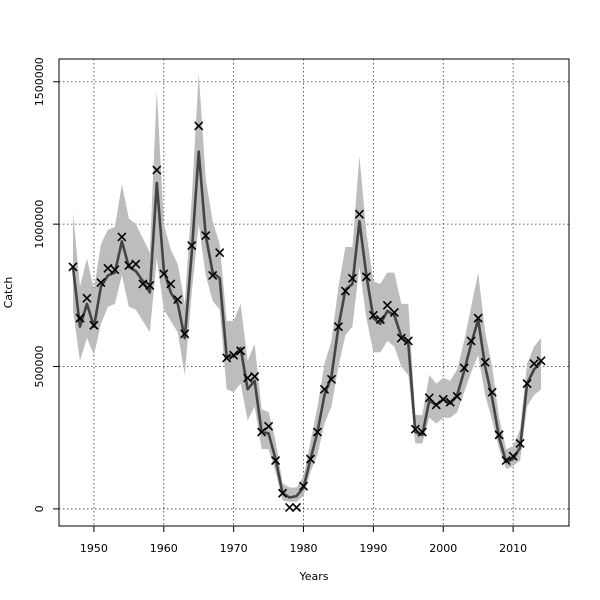 This screenshot has height=600, width=600. Describe the element at coordinates (373, 548) in the screenshot. I see `x-tick-label: 1990` at that location.